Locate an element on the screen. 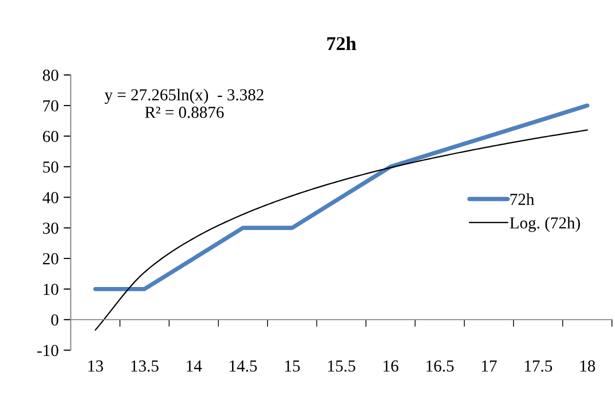 This screenshot has width=615, height=403. y-tick-label: 20 is located at coordinates (50, 258).